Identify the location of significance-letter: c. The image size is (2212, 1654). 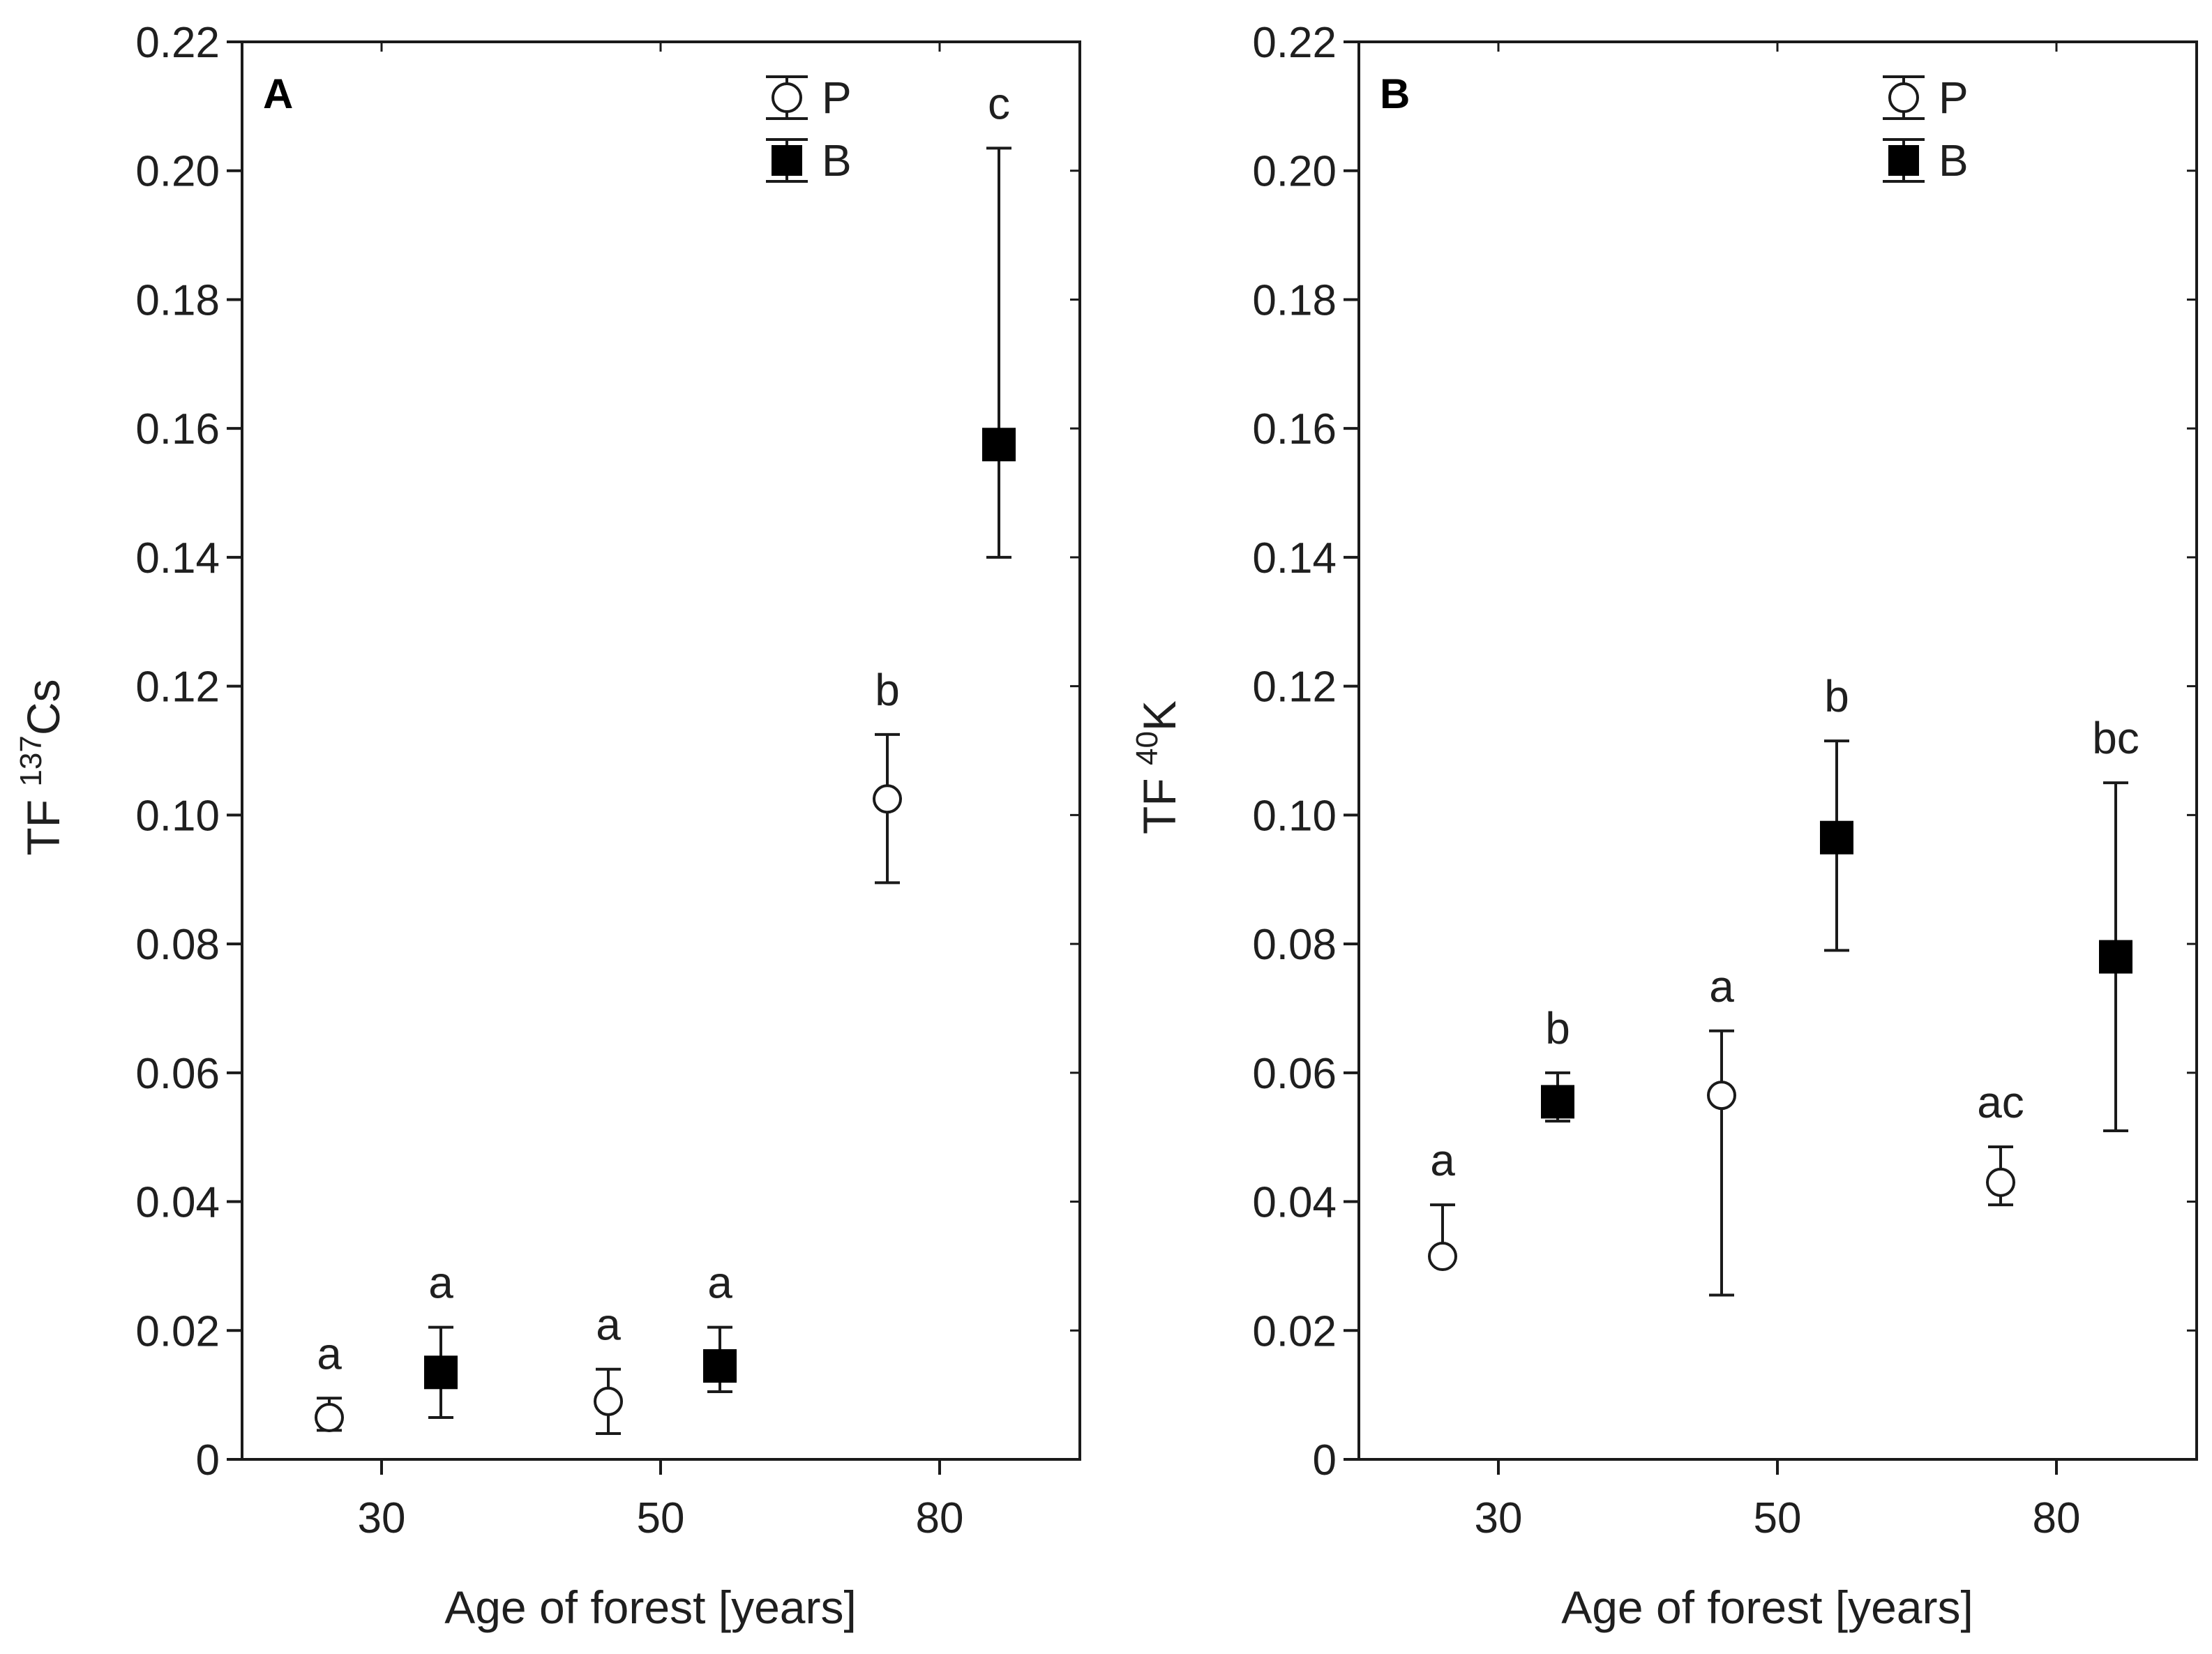
(999, 103).